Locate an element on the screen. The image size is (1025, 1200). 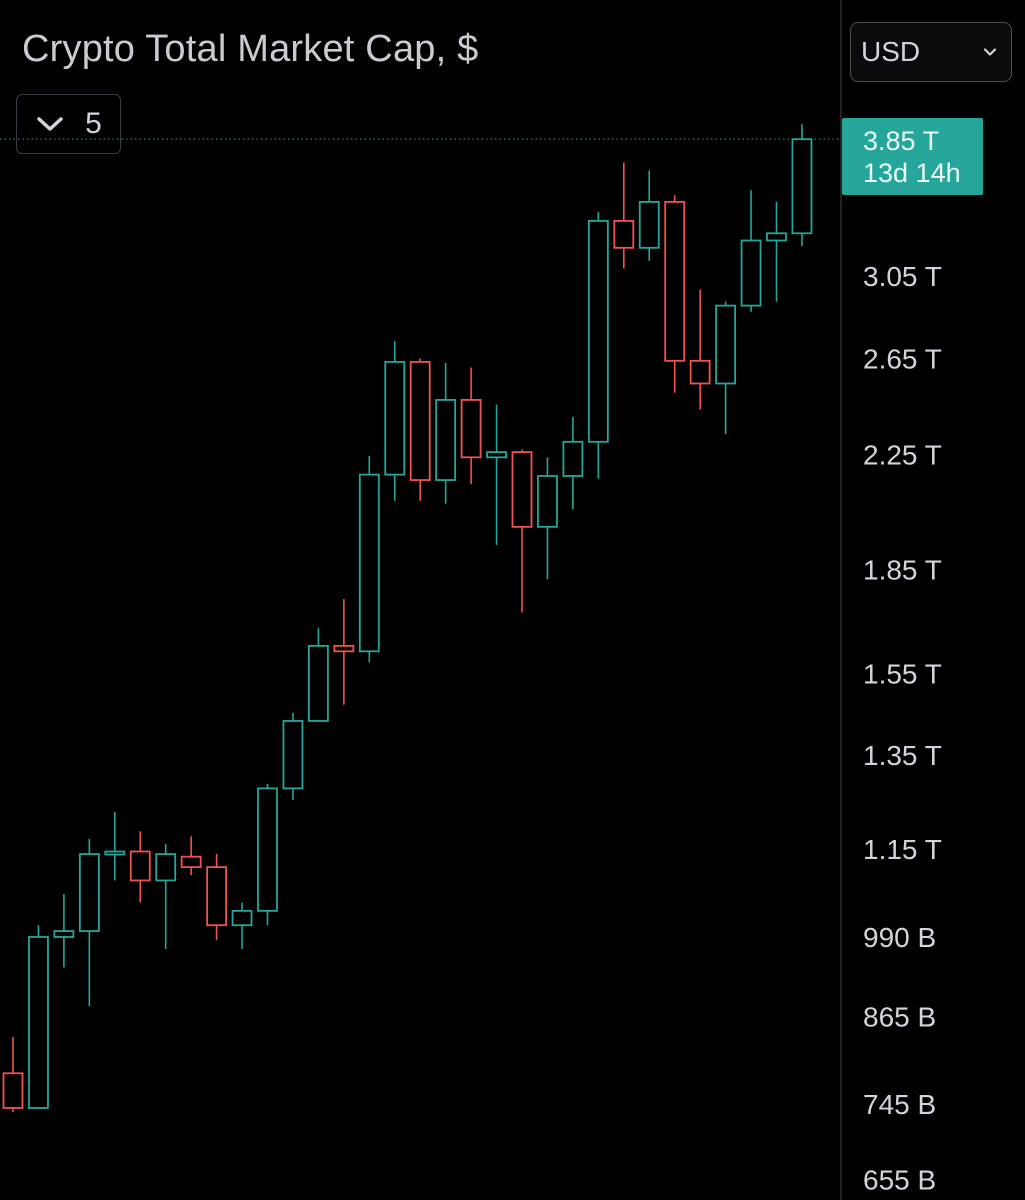
y-tick-label: 865 B is located at coordinates (899, 1016).